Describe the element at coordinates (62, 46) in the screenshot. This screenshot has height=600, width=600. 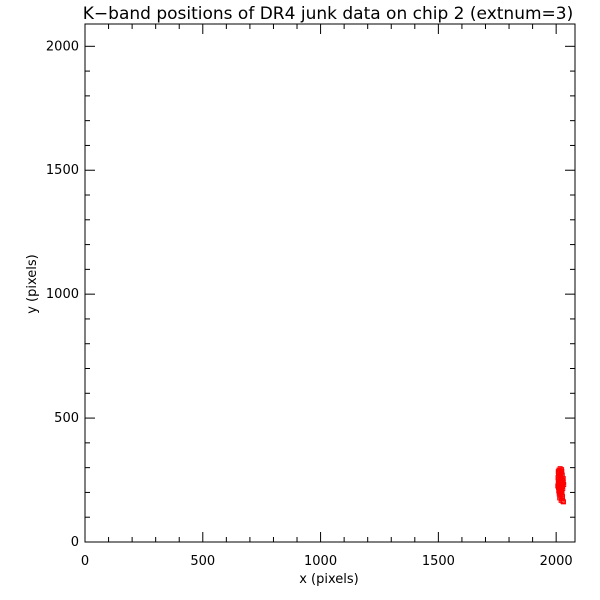
I see `y-tick-label: 2000` at that location.